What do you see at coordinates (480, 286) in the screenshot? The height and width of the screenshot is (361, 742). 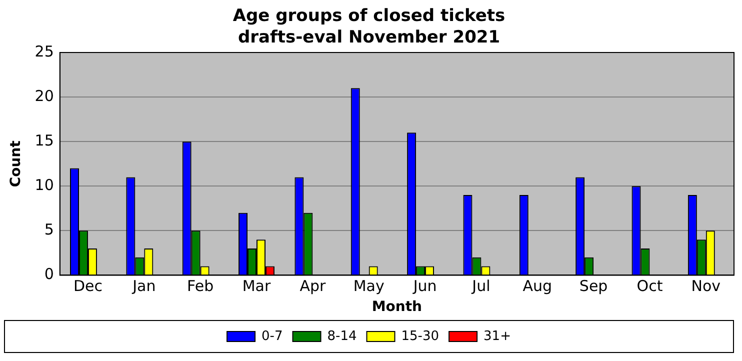 I see `x-tick-label: Jul` at bounding box center [480, 286].